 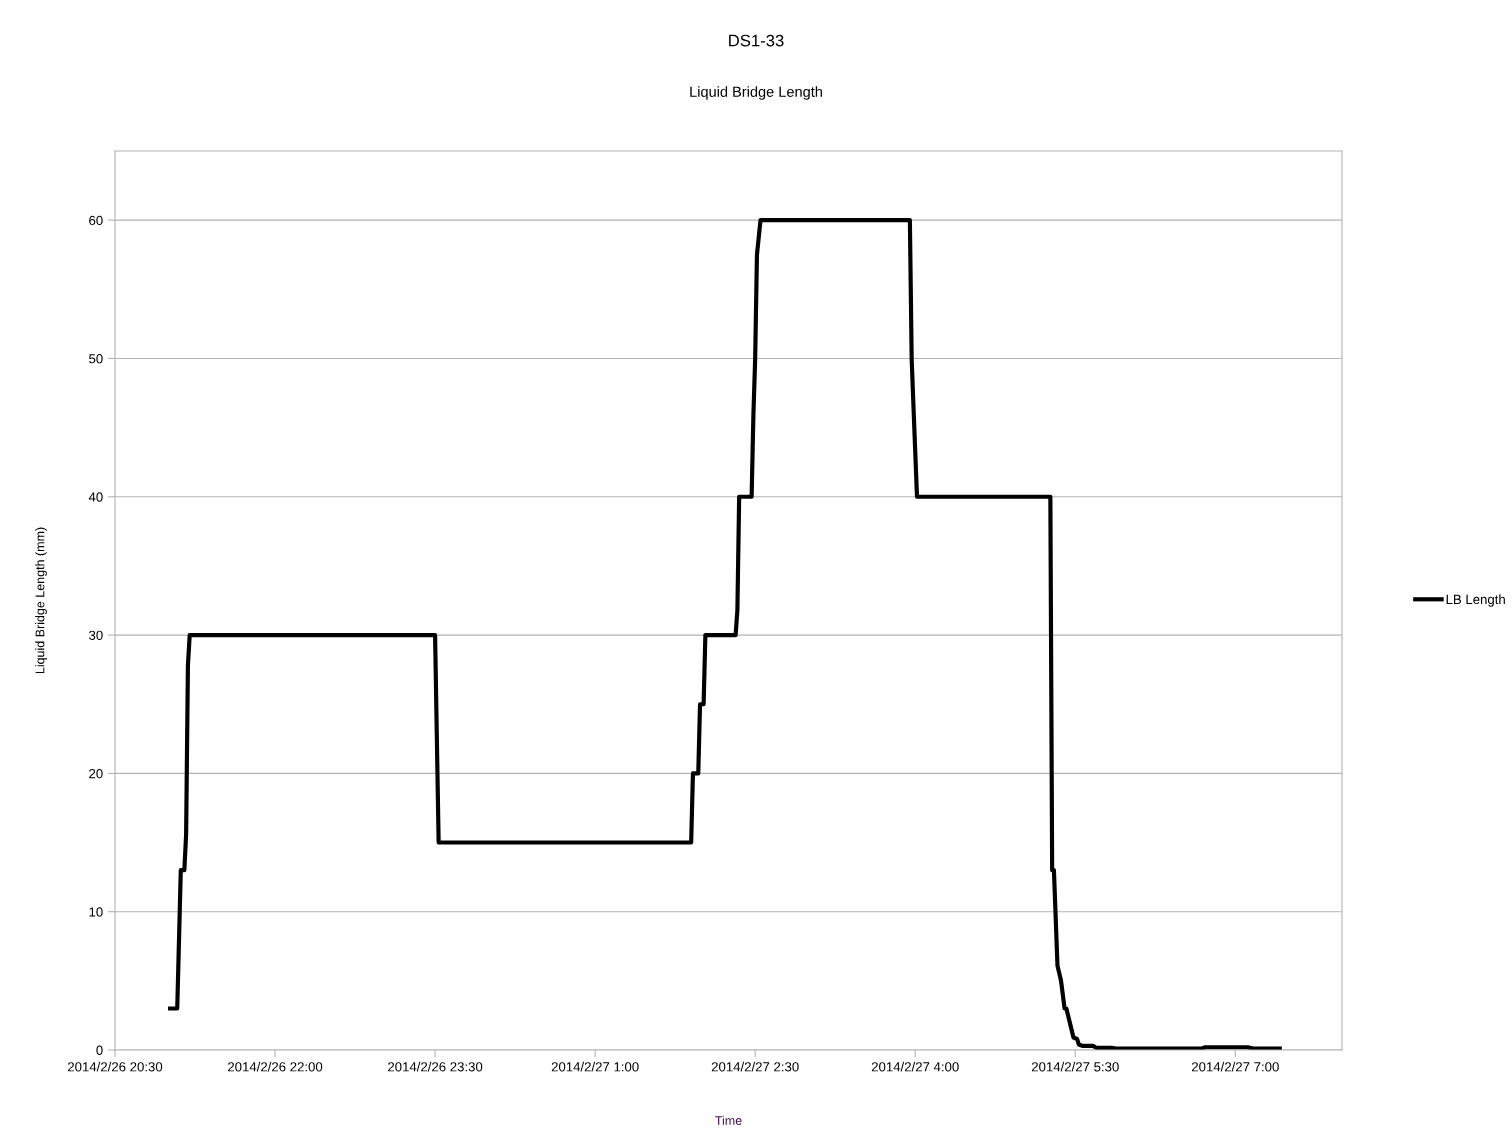 What do you see at coordinates (1475, 600) in the screenshot?
I see `legend-label: LB Length` at bounding box center [1475, 600].